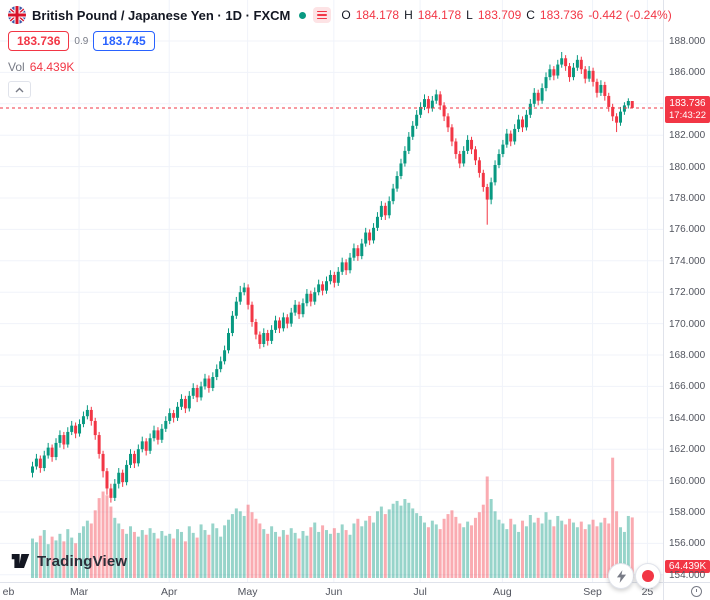 This screenshot has width=710, height=600. I want to click on high-value: 184.178, so click(439, 15).